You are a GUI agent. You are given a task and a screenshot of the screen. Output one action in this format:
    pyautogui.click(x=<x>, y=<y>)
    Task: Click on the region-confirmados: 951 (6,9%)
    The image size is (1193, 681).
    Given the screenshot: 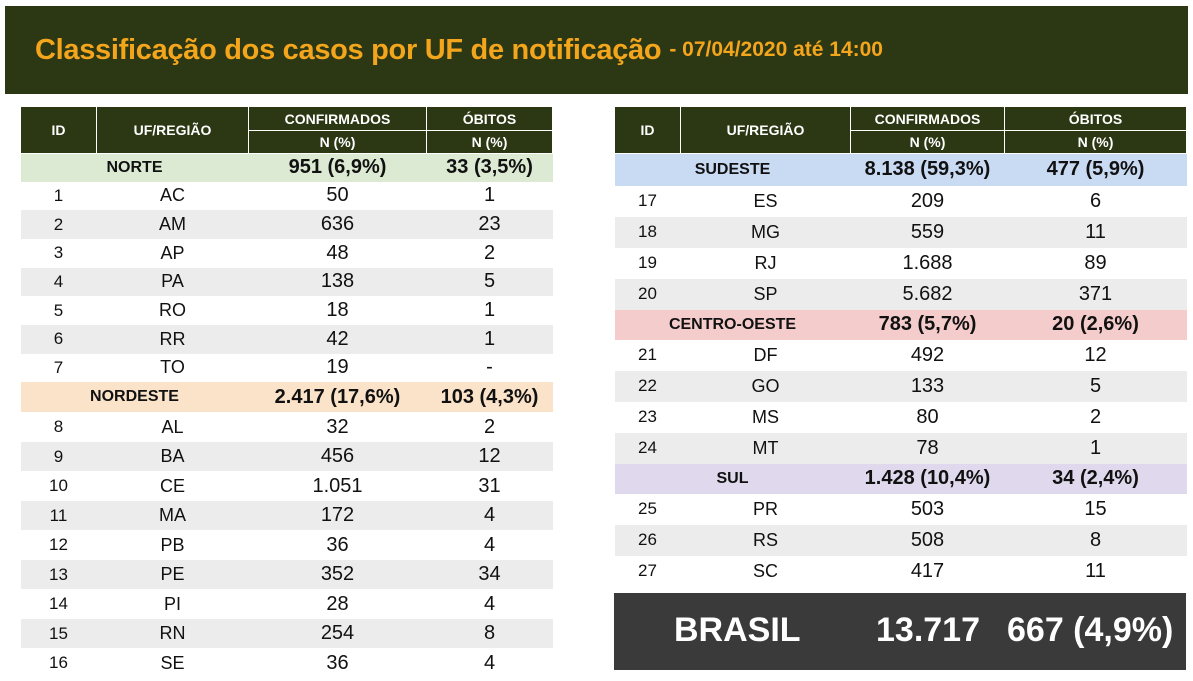 What is the action you would take?
    pyautogui.click(x=337, y=167)
    